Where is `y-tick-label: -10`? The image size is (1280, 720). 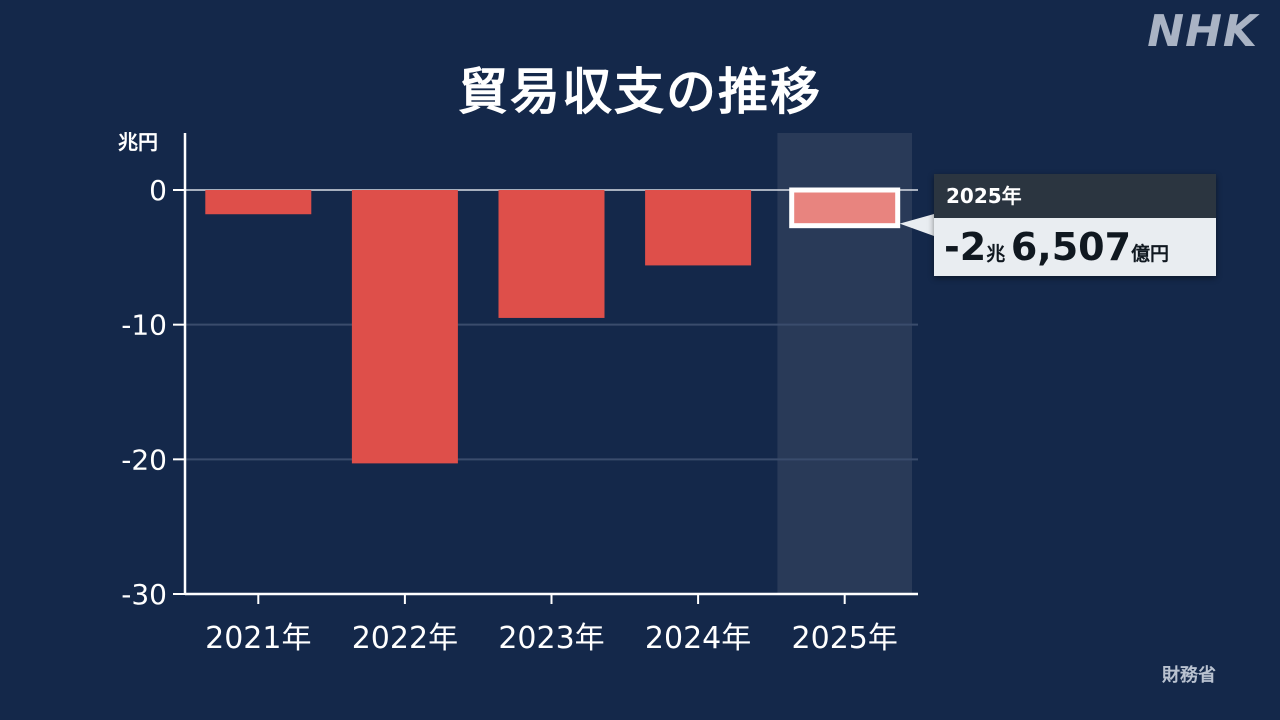
y-tick-label: -10 is located at coordinates (144, 325).